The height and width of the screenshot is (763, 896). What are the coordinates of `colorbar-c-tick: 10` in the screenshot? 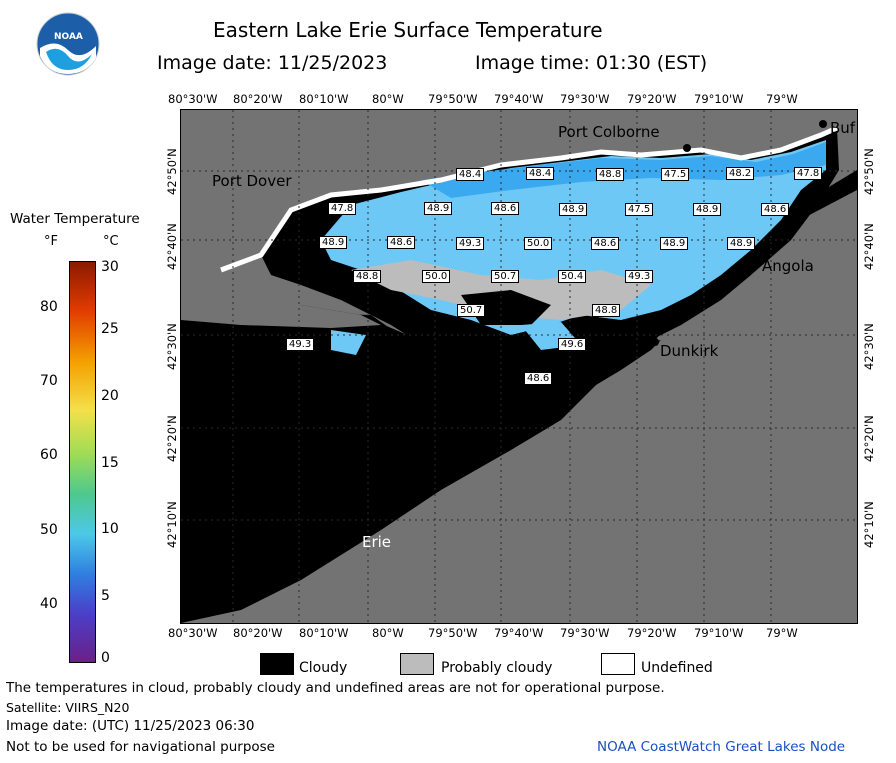 It's located at (110, 529).